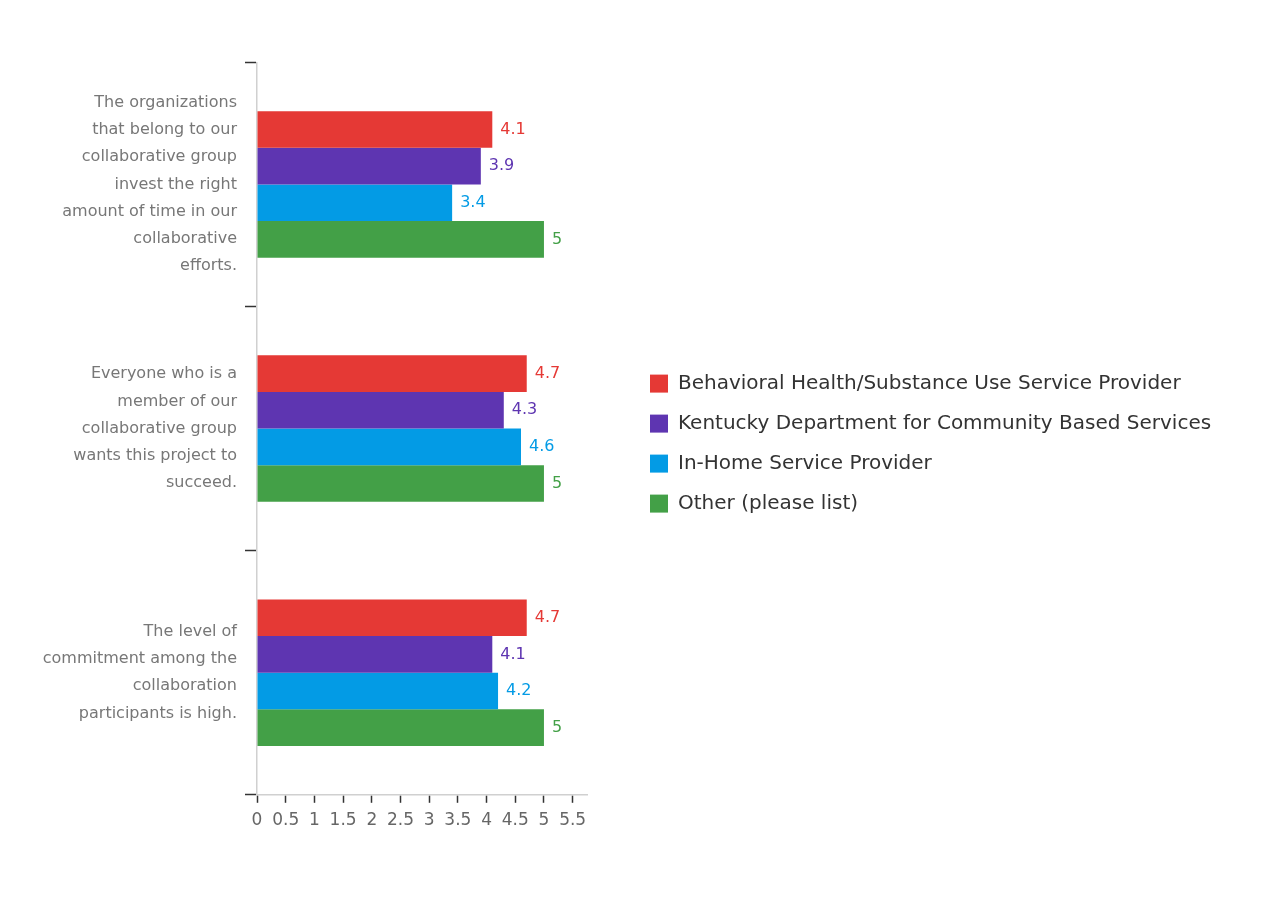 This screenshot has width=1285, height=898. I want to click on data-label: 4.3, so click(524, 409).